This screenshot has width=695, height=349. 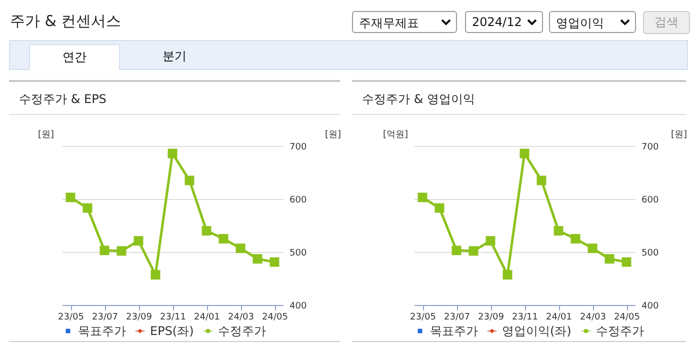 I want to click on text: 2024/12, so click(x=497, y=22).